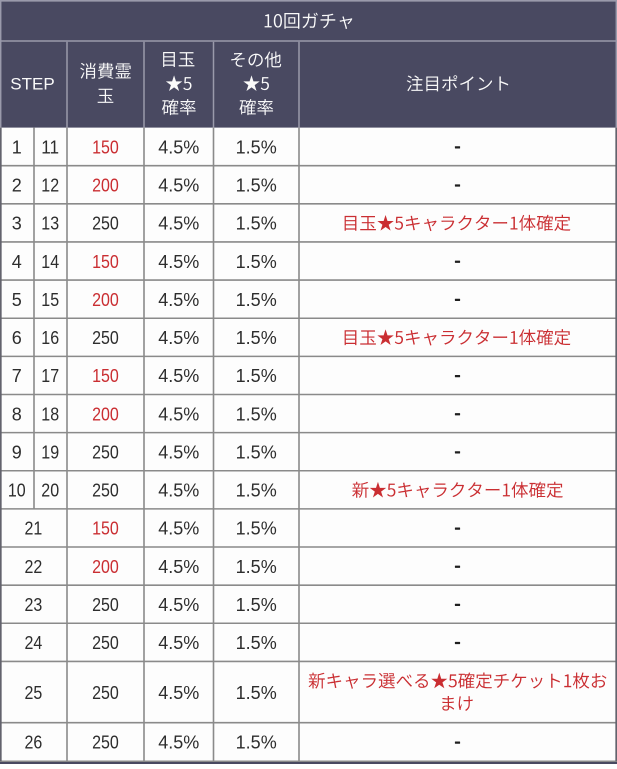  Describe the element at coordinates (50, 338) in the screenshot. I see `svg-text: 16` at that location.